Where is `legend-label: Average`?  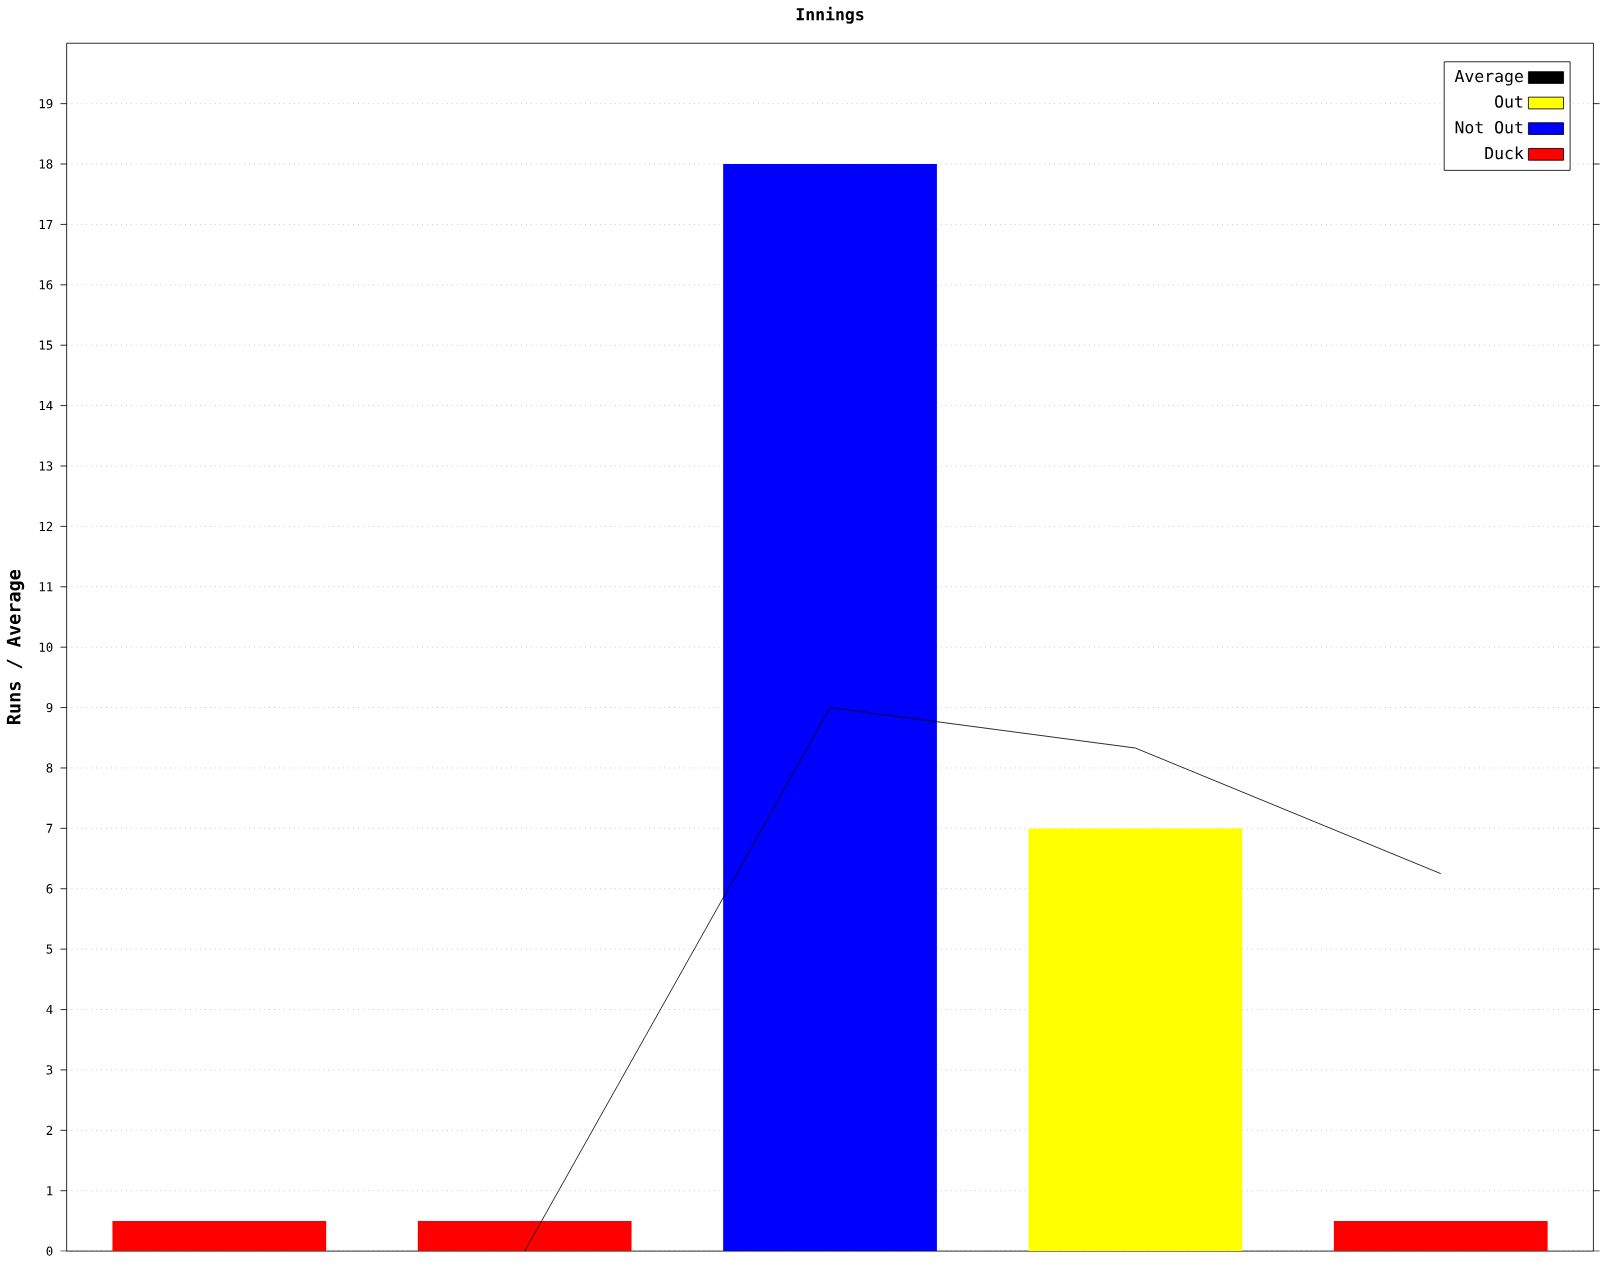 legend-label: Average is located at coordinates (1488, 78).